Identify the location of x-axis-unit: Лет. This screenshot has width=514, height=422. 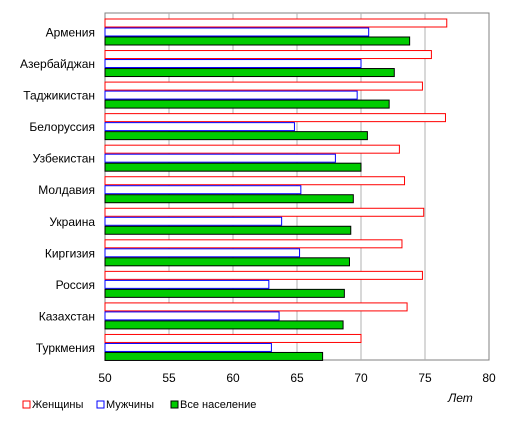
(460, 398).